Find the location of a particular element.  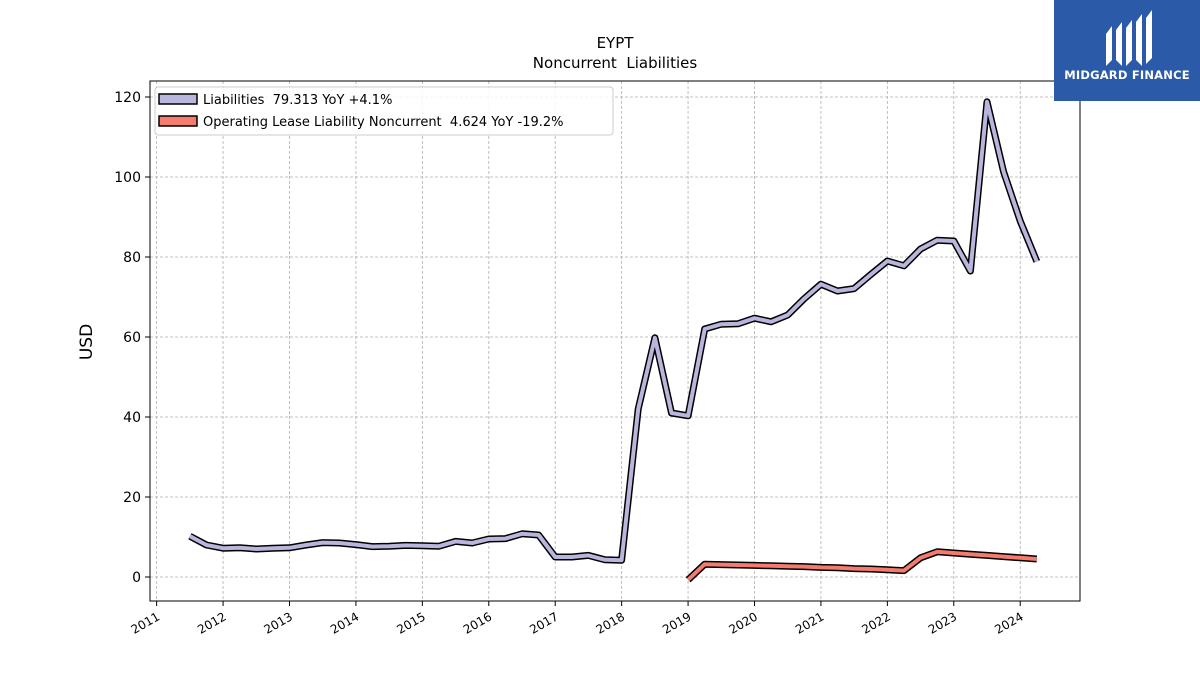

chart-title: EYPT is located at coordinates (616, 43).